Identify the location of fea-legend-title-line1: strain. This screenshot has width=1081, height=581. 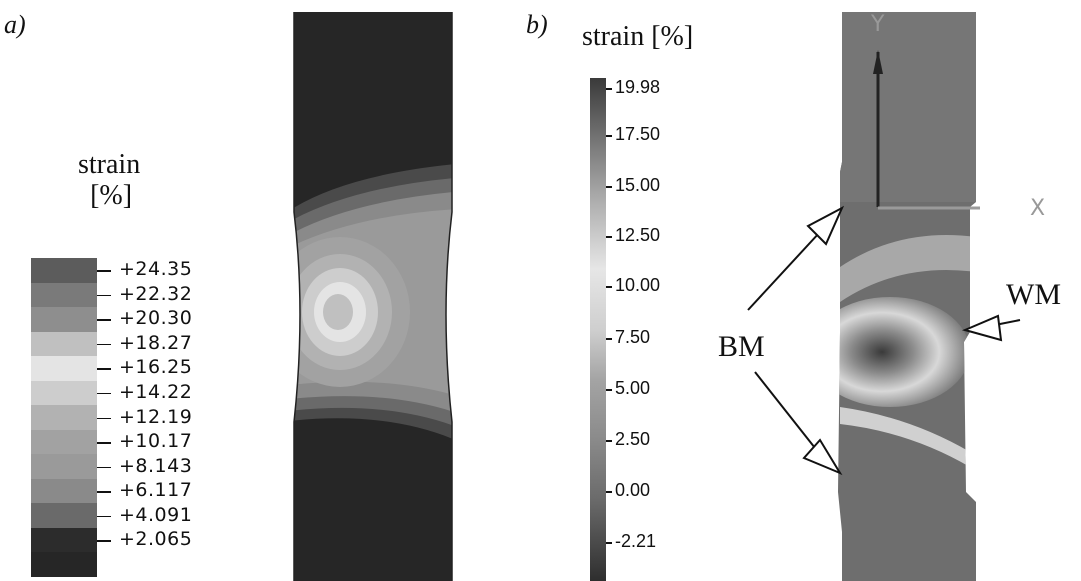
(109, 164).